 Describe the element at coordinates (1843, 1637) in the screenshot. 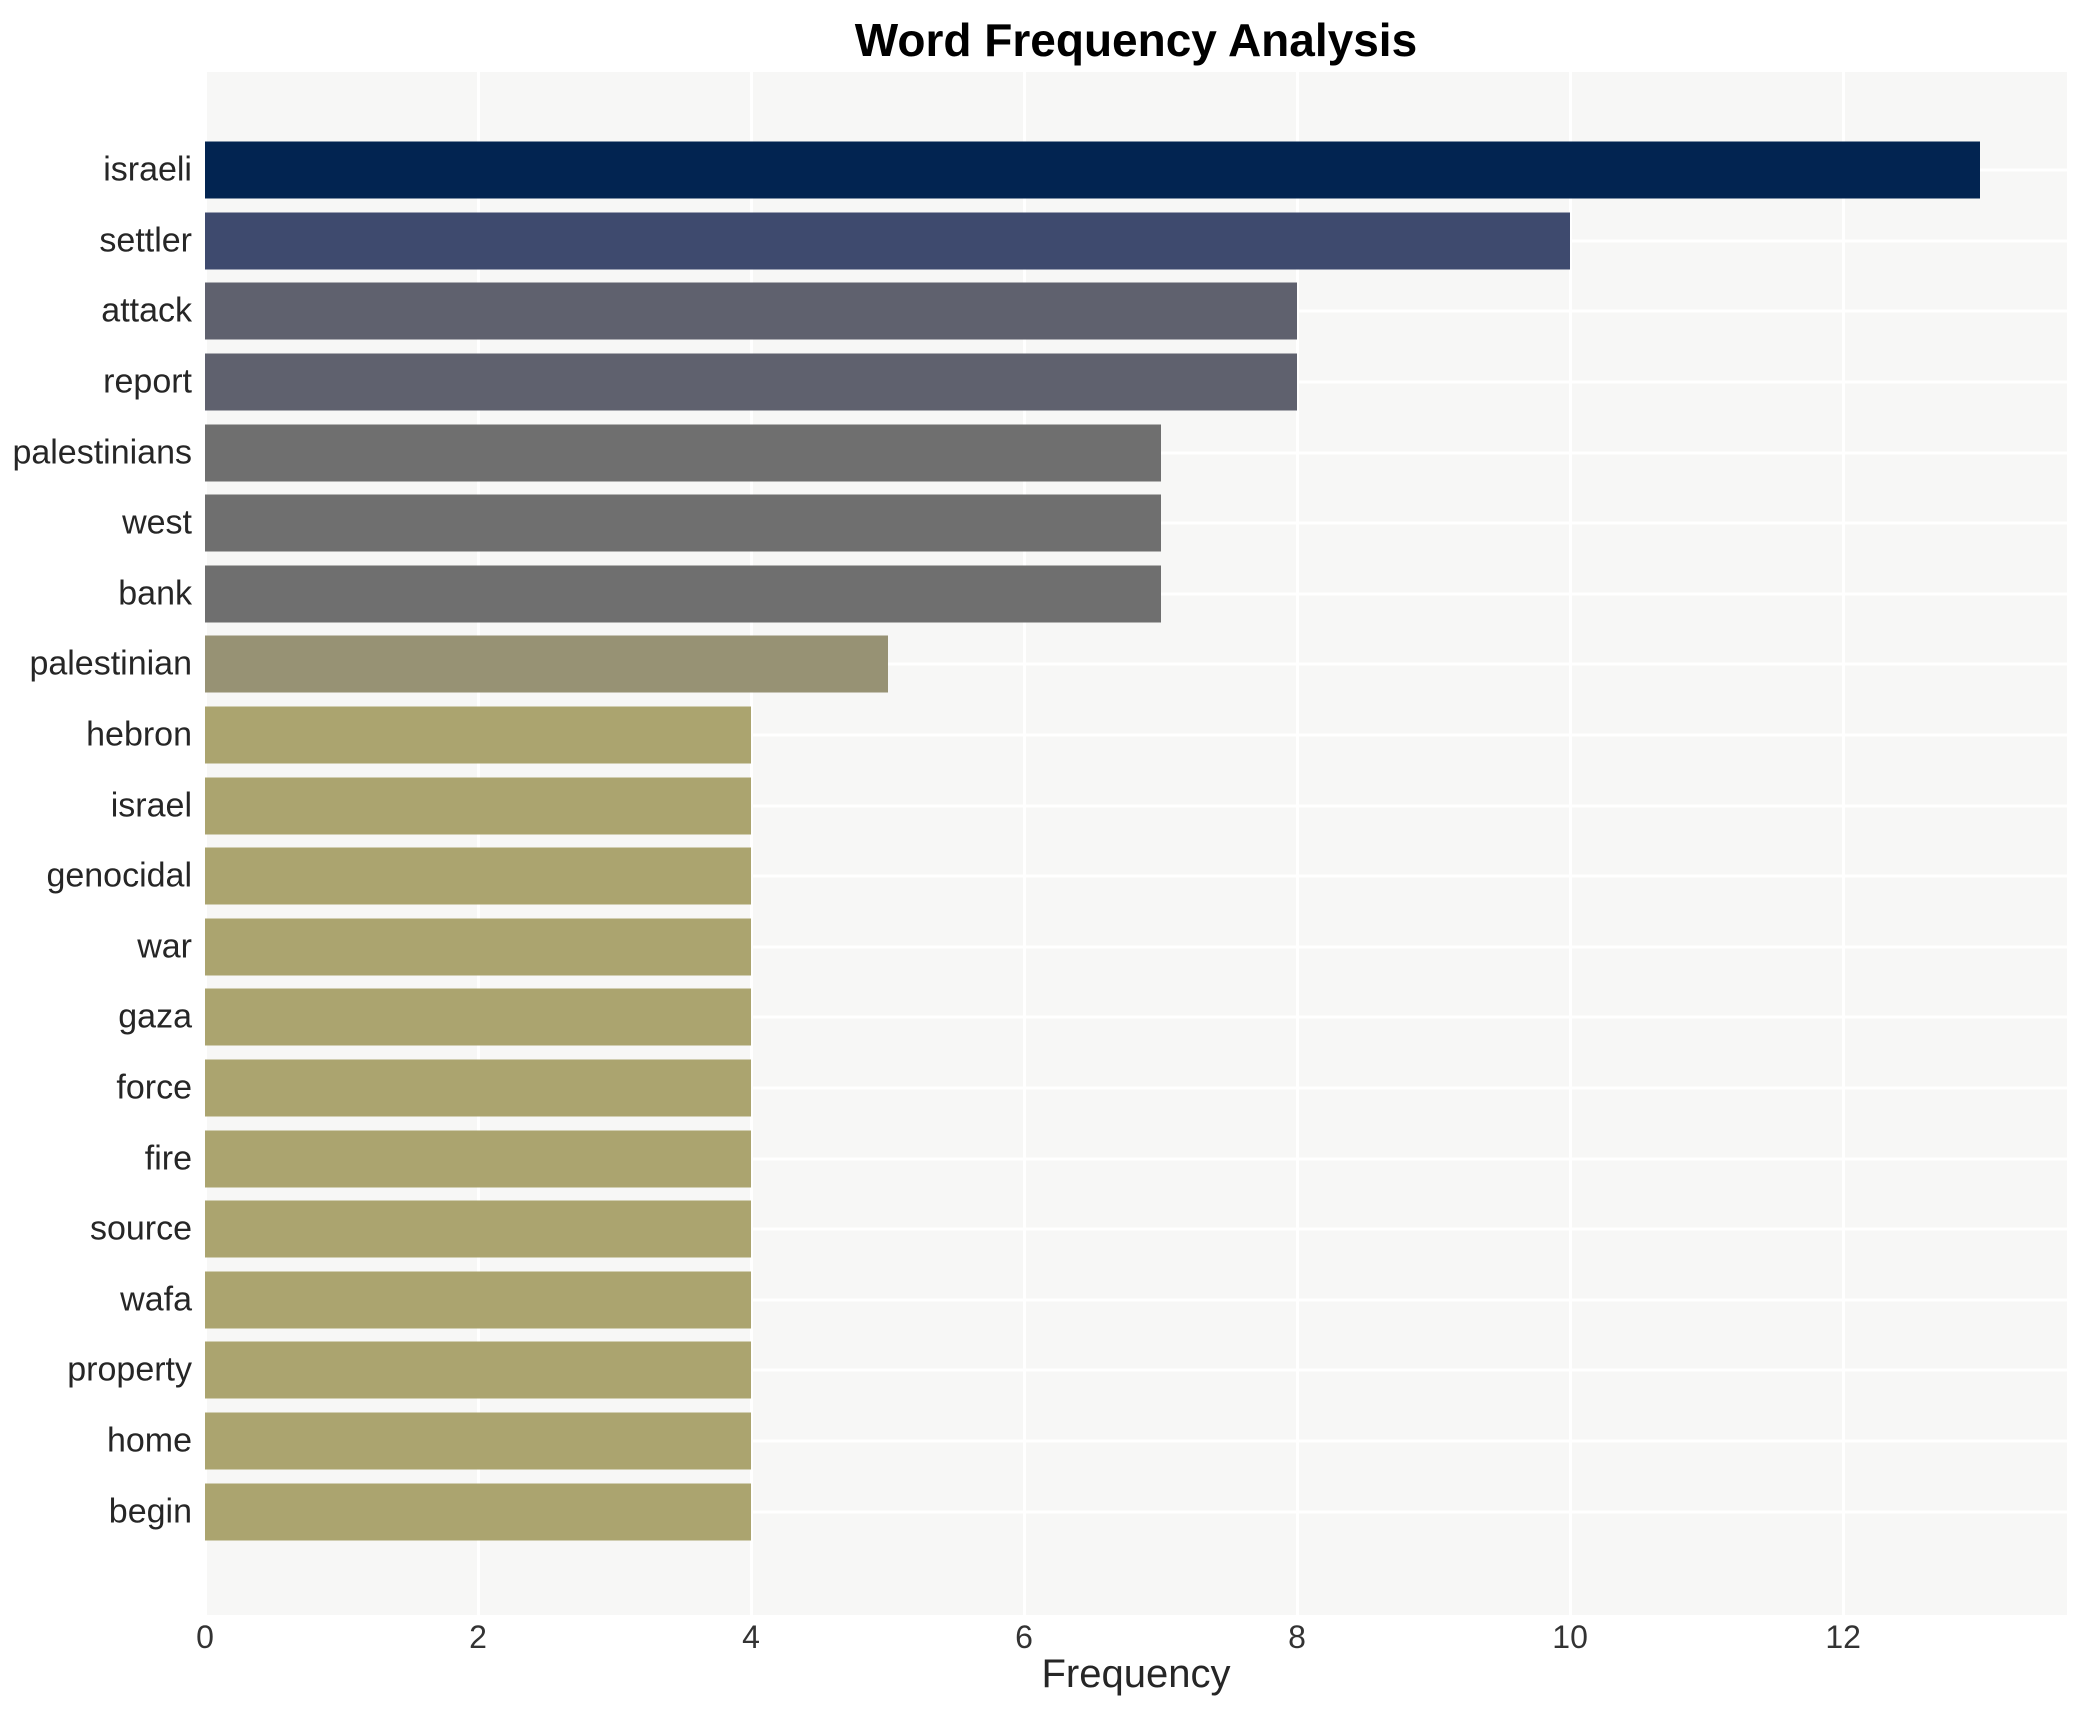

I see `x-tick-label: 12` at that location.